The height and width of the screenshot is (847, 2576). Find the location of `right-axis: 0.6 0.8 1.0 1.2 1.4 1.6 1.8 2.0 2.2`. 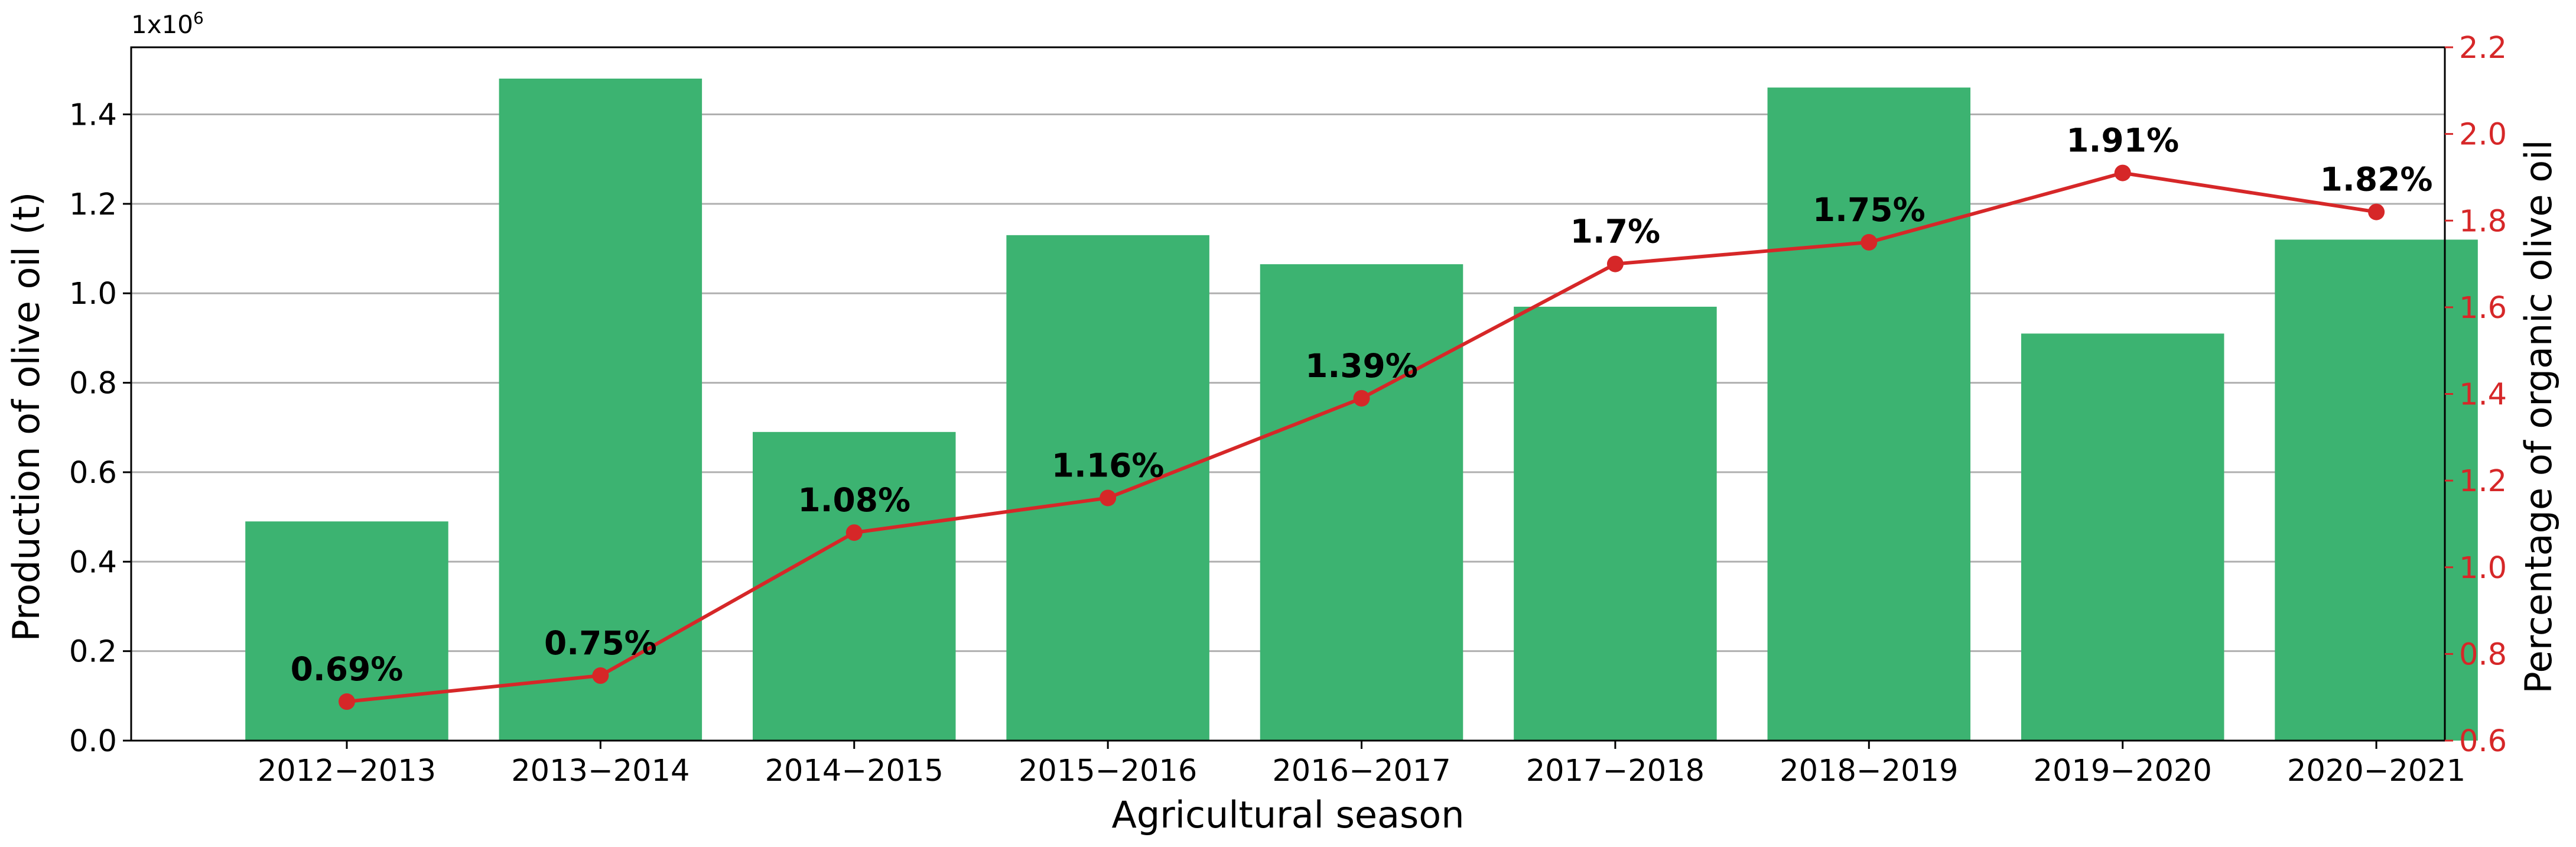

right-axis: 0.6 0.8 1.0 1.2 1.4 1.6 1.8 2.0 2.2 is located at coordinates (2476, 395).